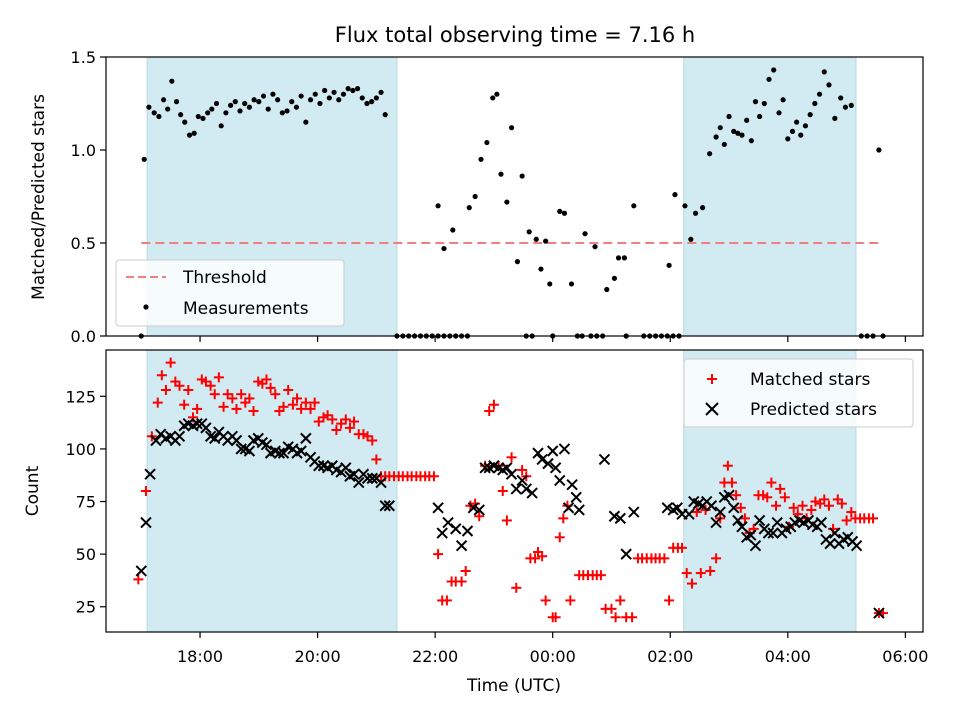  I want to click on legend-threshold-label: Threshold, so click(224, 278).